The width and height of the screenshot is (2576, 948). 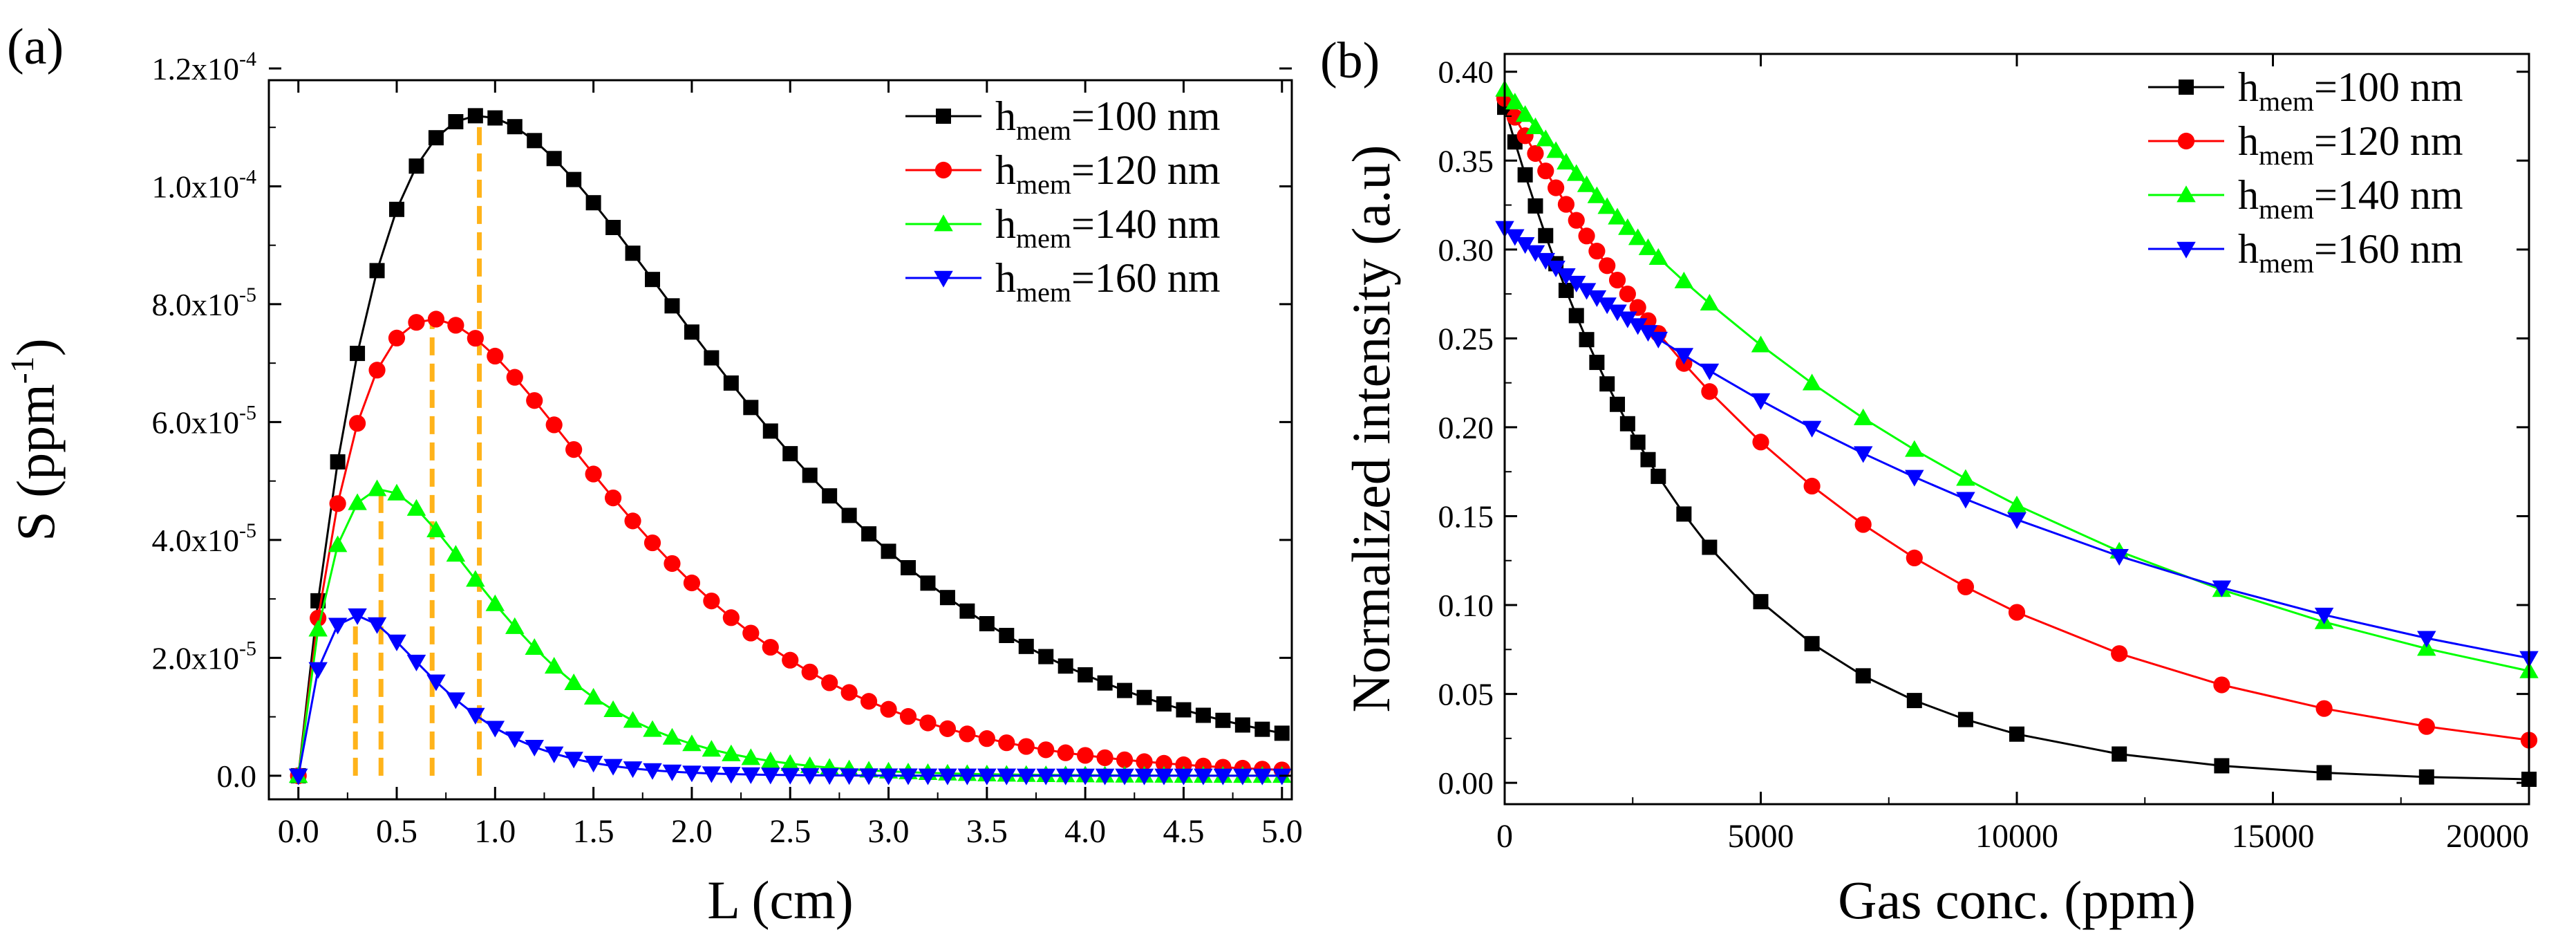 What do you see at coordinates (1146, 278) in the screenshot?
I see `panel-a-legend-label-3-rest: =160 nm` at bounding box center [1146, 278].